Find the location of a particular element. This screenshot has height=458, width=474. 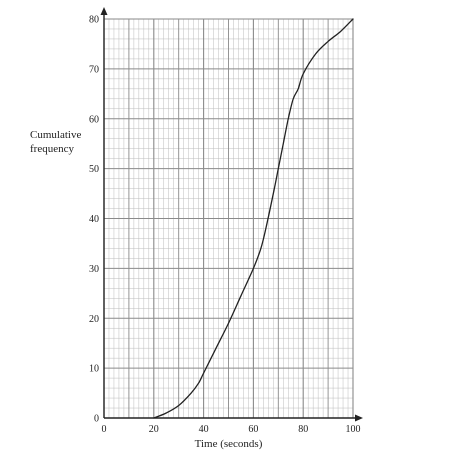

y-tick-label: 10 is located at coordinates (94, 369).